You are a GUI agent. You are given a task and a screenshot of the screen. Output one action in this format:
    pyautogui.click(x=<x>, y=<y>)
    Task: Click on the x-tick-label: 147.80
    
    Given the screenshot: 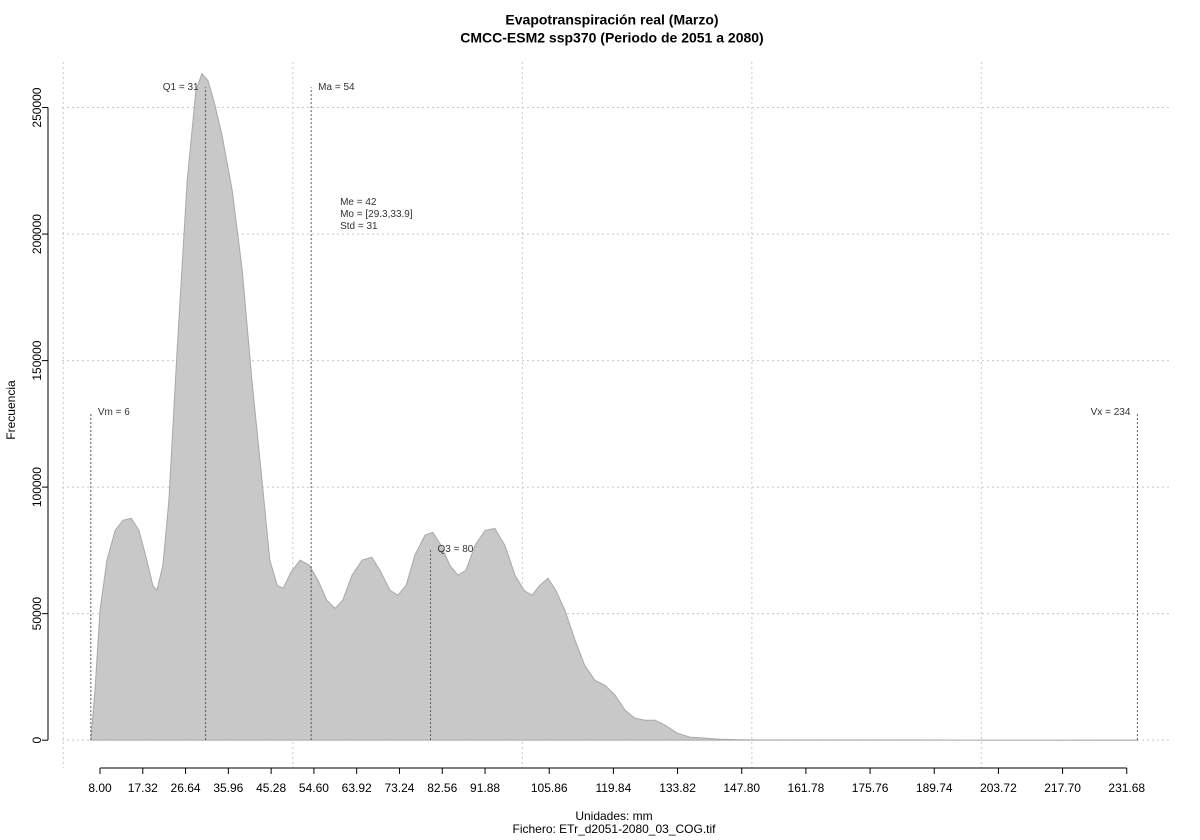 What is the action you would take?
    pyautogui.click(x=741, y=788)
    